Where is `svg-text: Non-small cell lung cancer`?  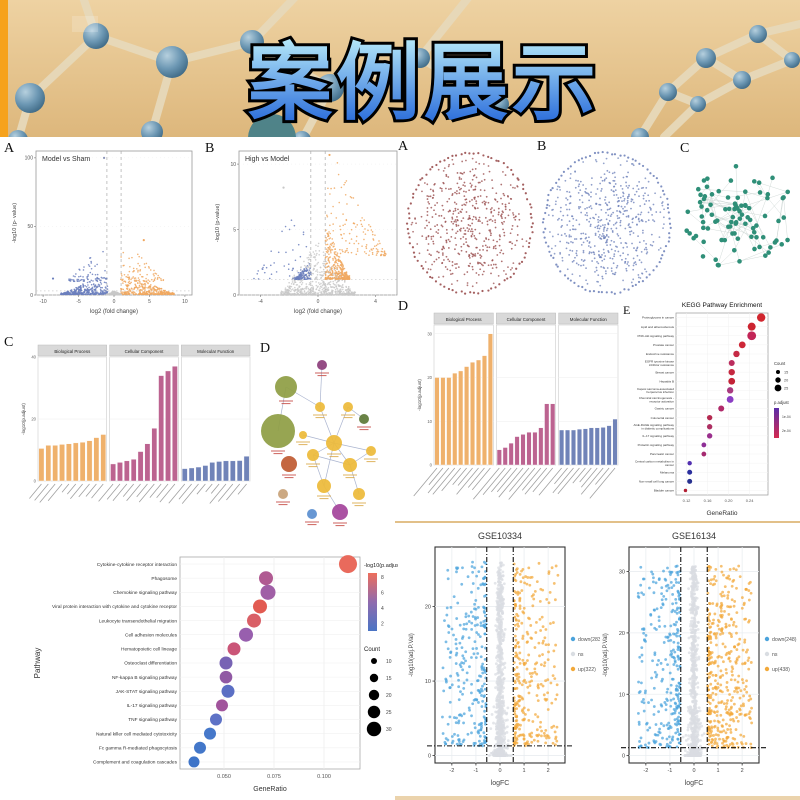
svg-text: Non-small cell lung cancer is located at coordinates (656, 481).